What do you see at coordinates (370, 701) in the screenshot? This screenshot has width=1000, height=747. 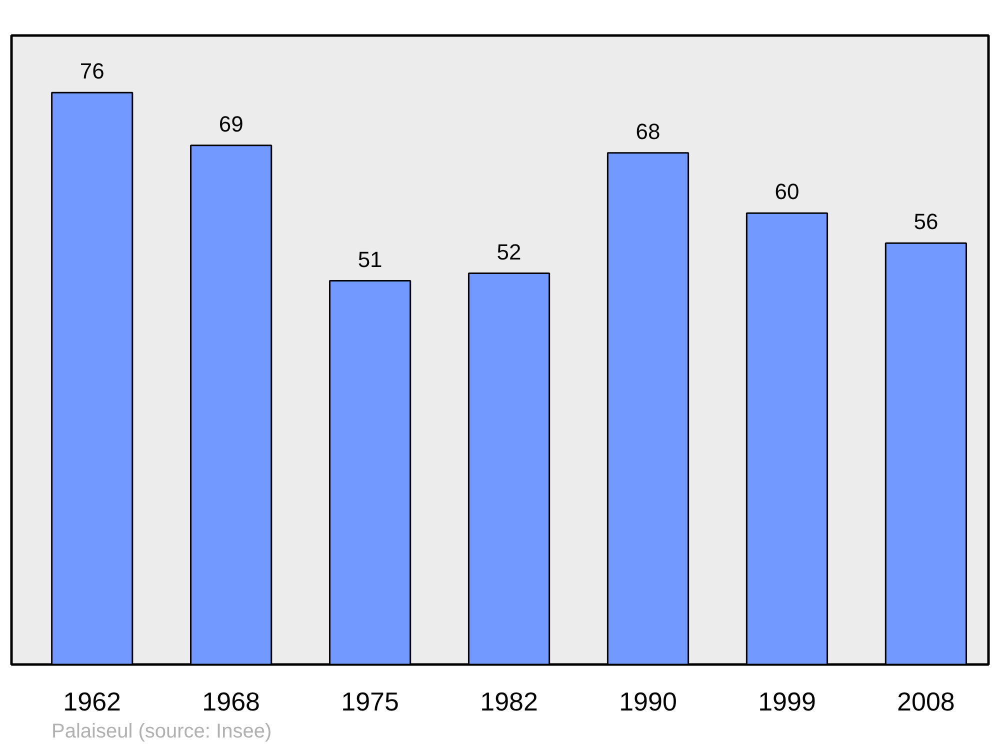 I see `x-tick-label: 1975` at bounding box center [370, 701].